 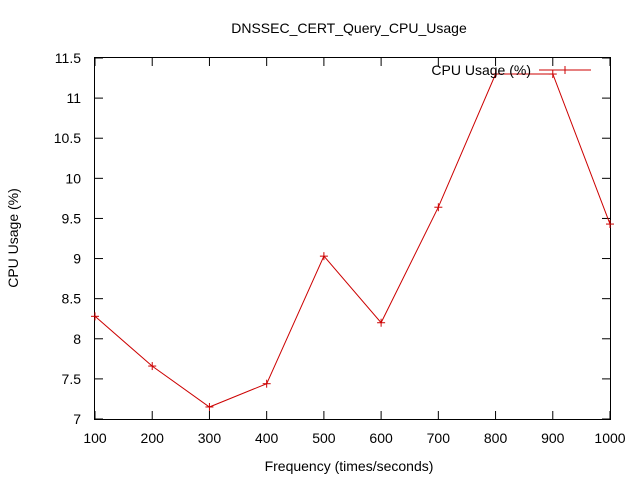 What do you see at coordinates (73, 98) in the screenshot?
I see `y-tick-label: 11` at bounding box center [73, 98].